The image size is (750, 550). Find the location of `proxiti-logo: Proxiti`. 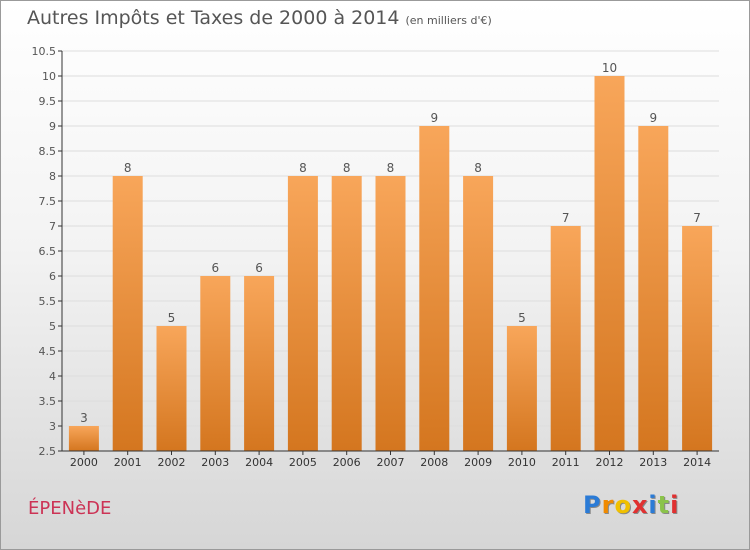

proxiti-logo: Proxiti is located at coordinates (631, 505).